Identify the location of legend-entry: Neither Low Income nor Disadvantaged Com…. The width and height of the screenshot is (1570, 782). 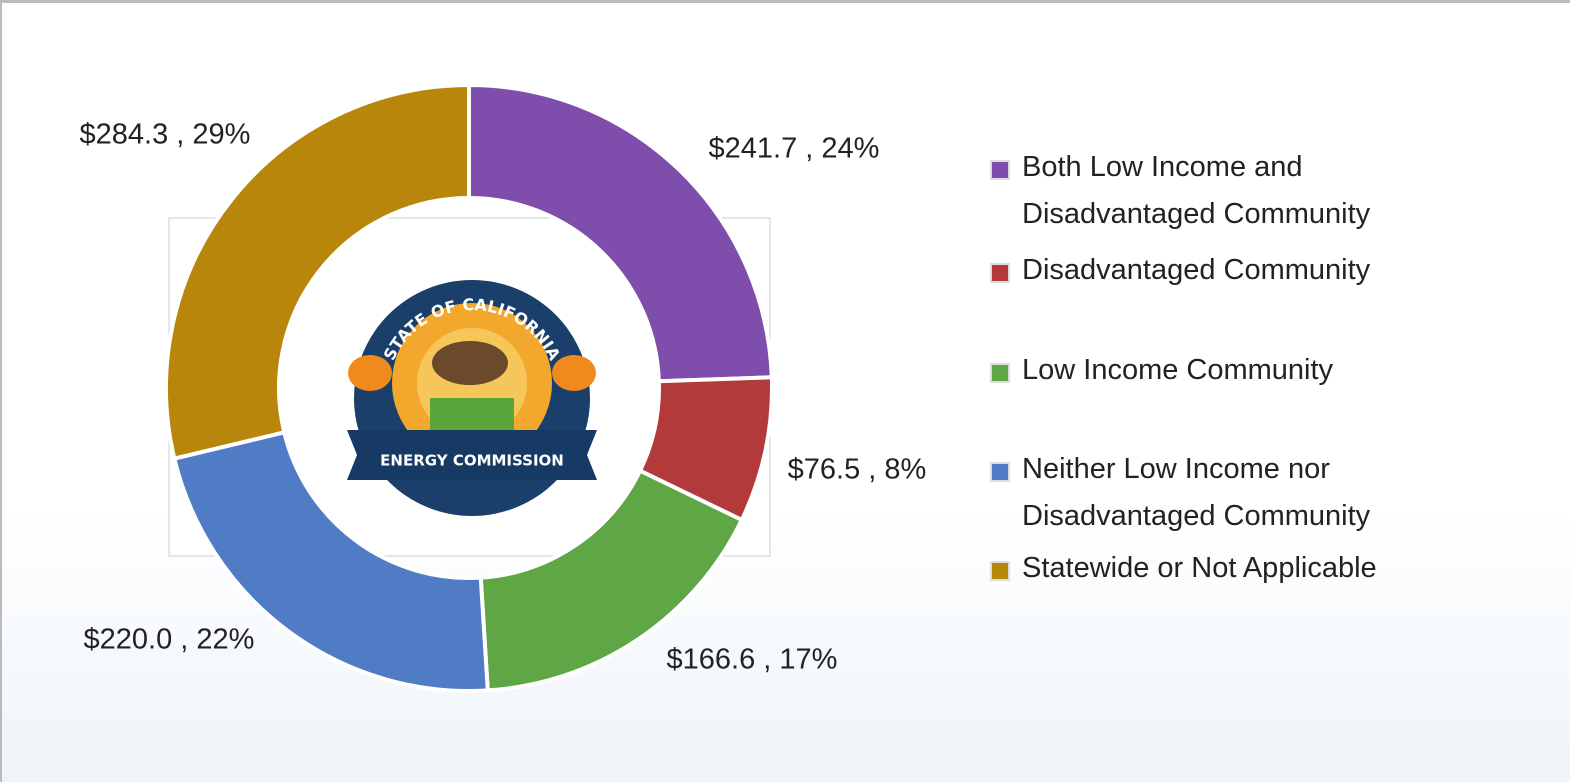
(1225, 493).